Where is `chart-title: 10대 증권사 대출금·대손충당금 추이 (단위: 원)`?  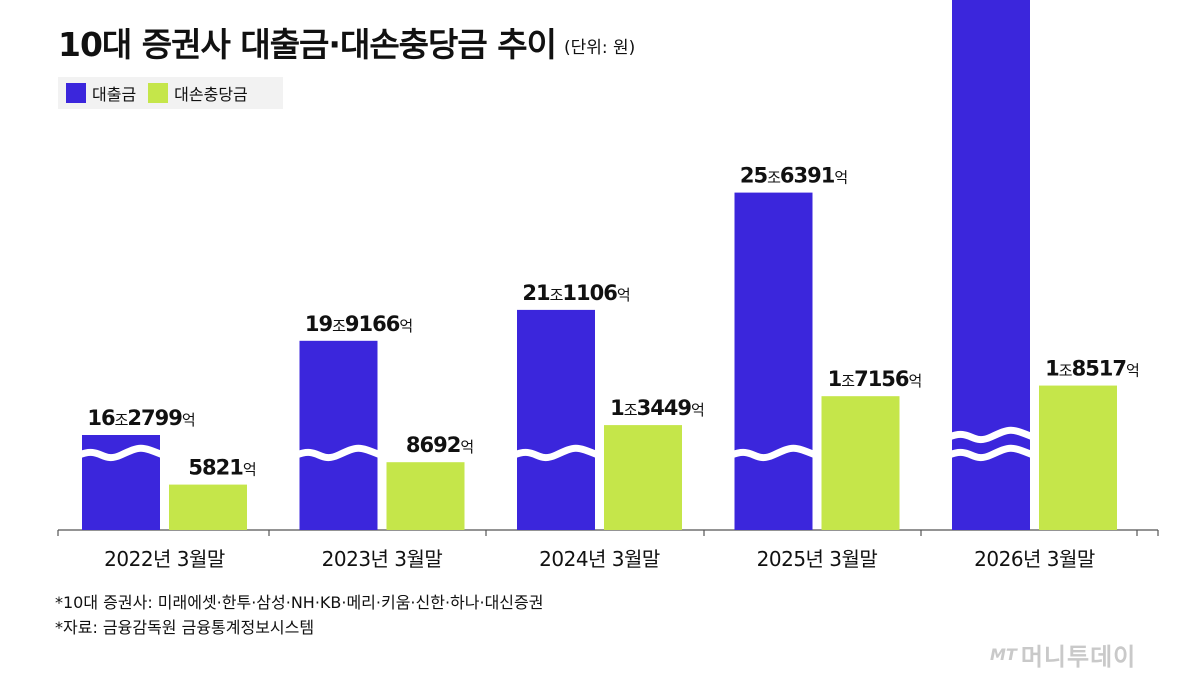
chart-title: 10대 증권사 대출금·대손충당금 추이 (단위: 원) is located at coordinates (346, 42).